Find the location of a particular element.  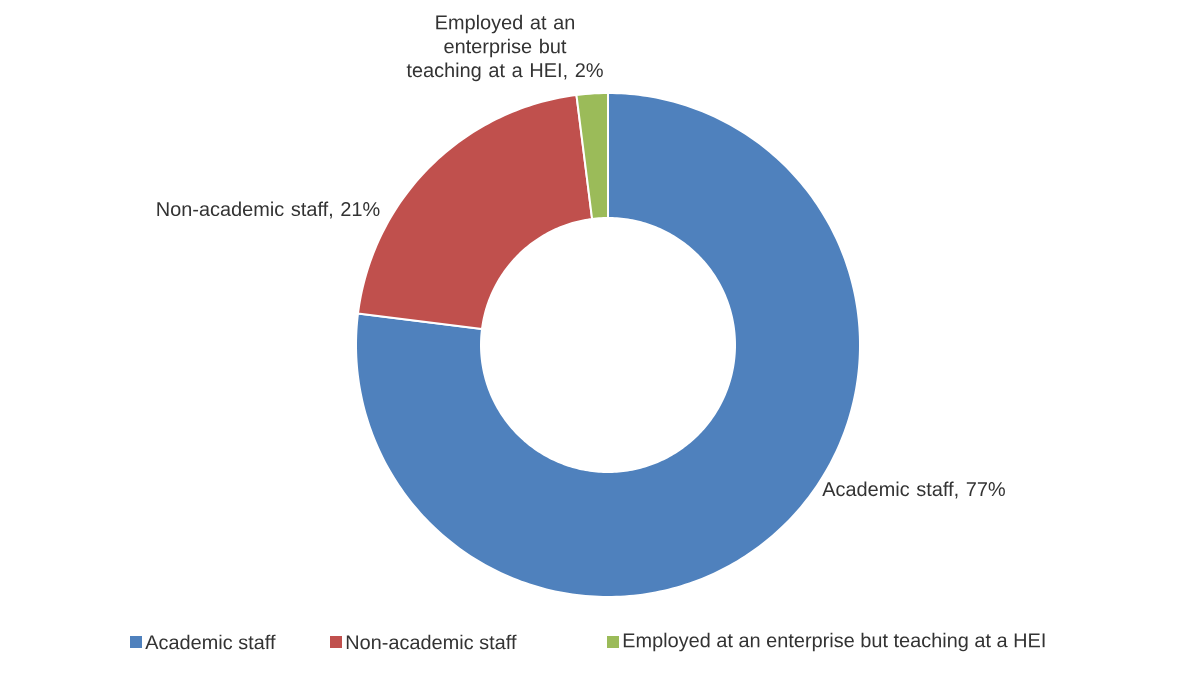

data-label: Non-academic staff, 21% is located at coordinates (268, 210).